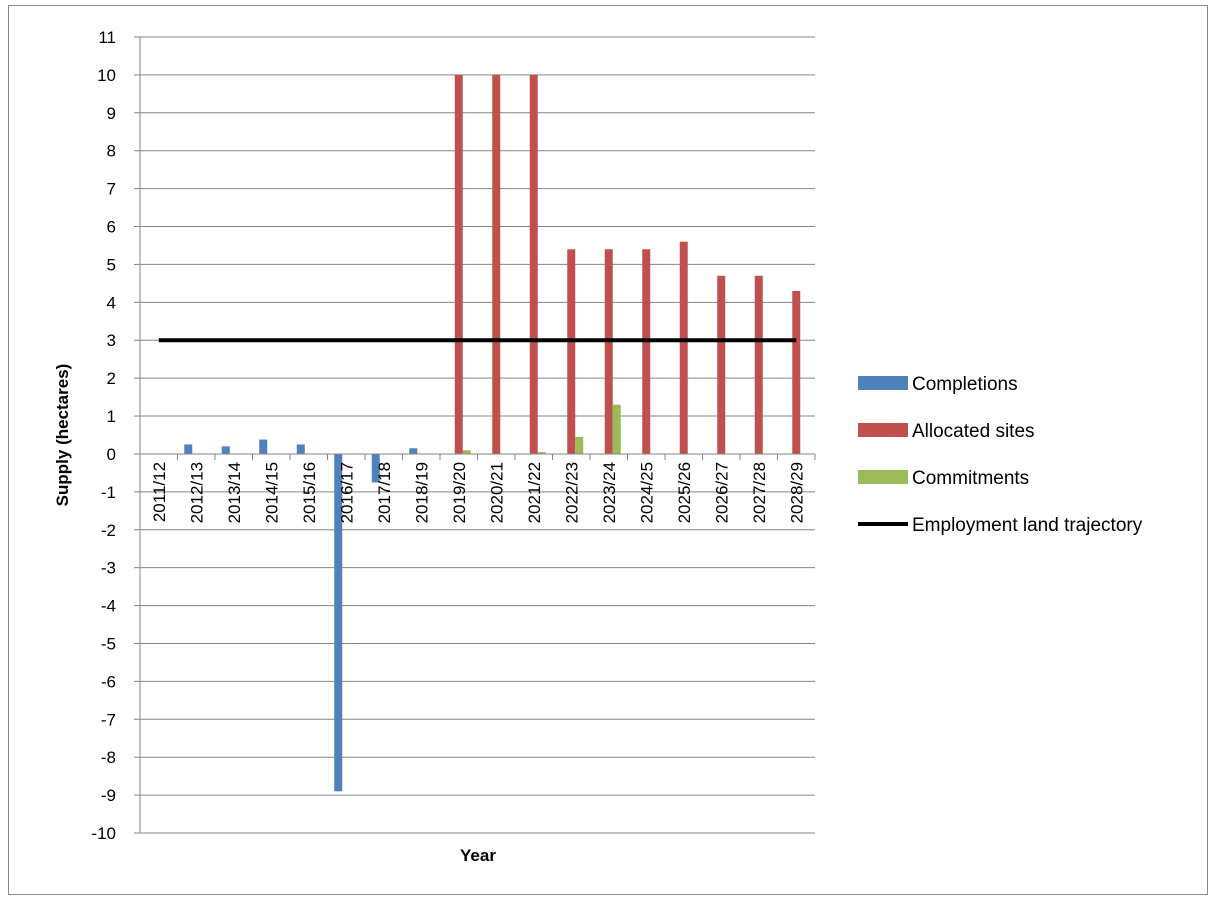 Image resolution: width=1216 pixels, height=900 pixels. Describe the element at coordinates (684, 492) in the screenshot. I see `x-tick-label: 2025/26` at that location.